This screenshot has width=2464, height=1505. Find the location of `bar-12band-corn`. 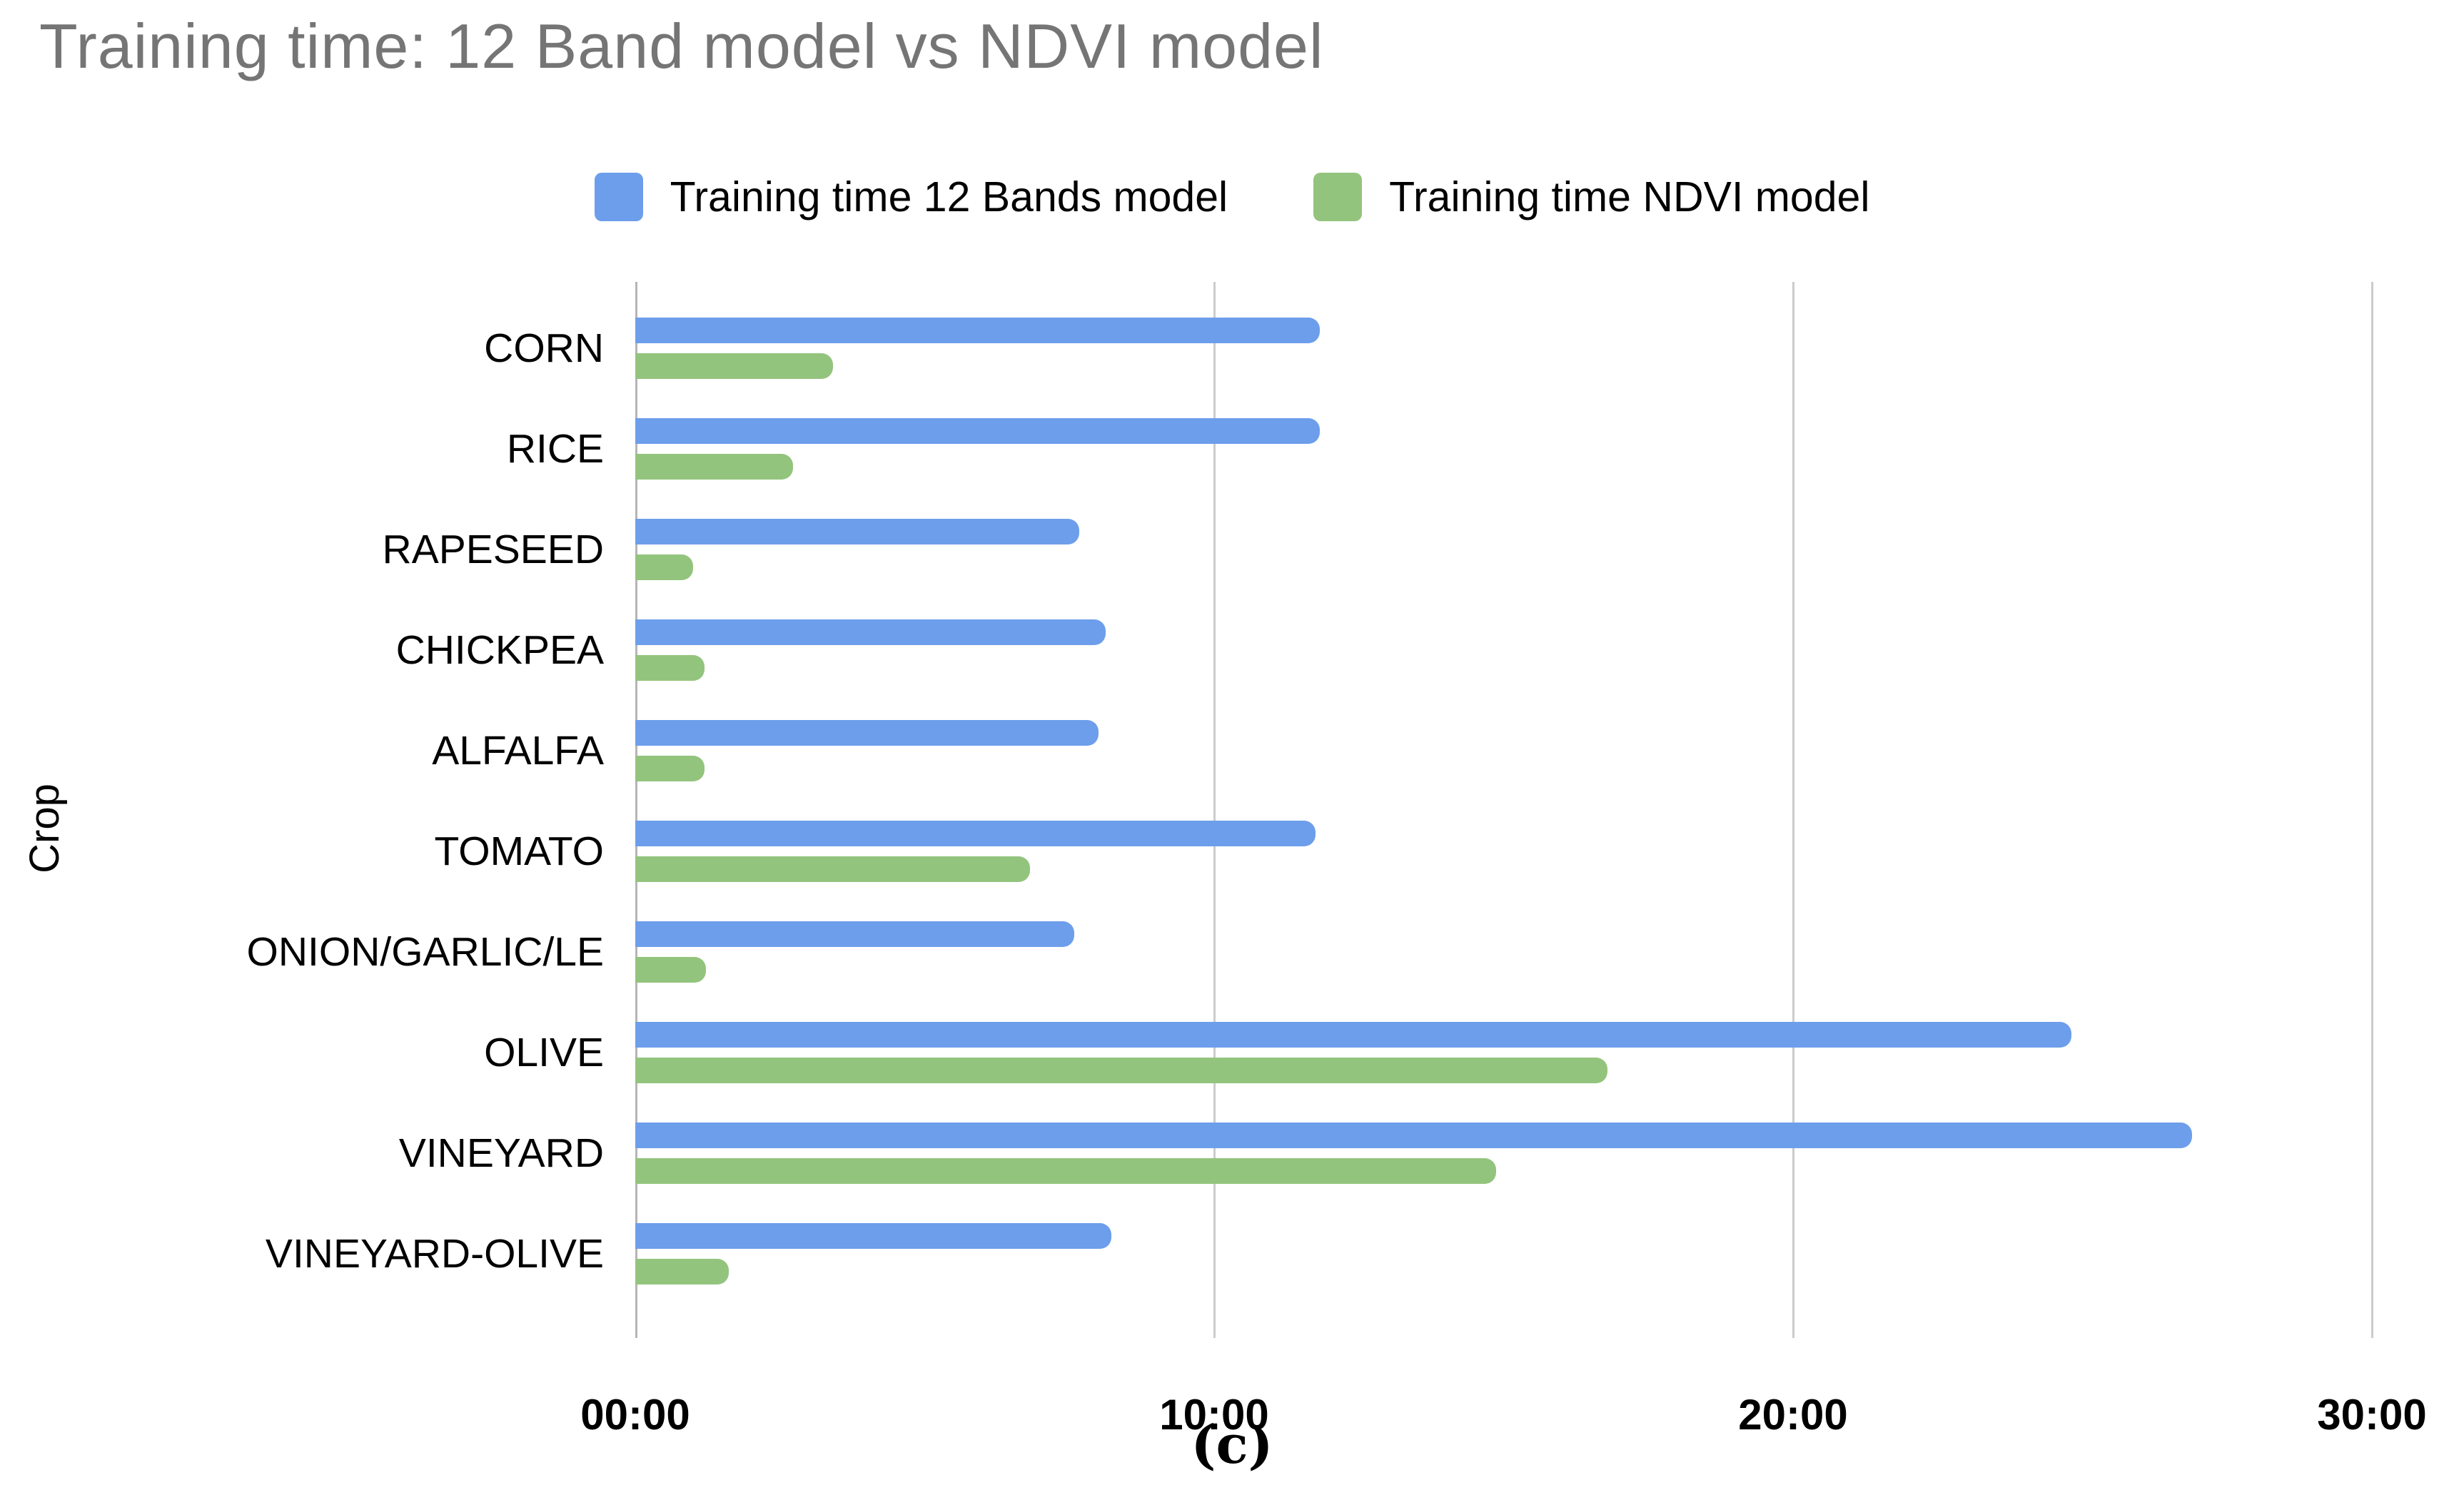

bar-12band-corn is located at coordinates (977, 330).